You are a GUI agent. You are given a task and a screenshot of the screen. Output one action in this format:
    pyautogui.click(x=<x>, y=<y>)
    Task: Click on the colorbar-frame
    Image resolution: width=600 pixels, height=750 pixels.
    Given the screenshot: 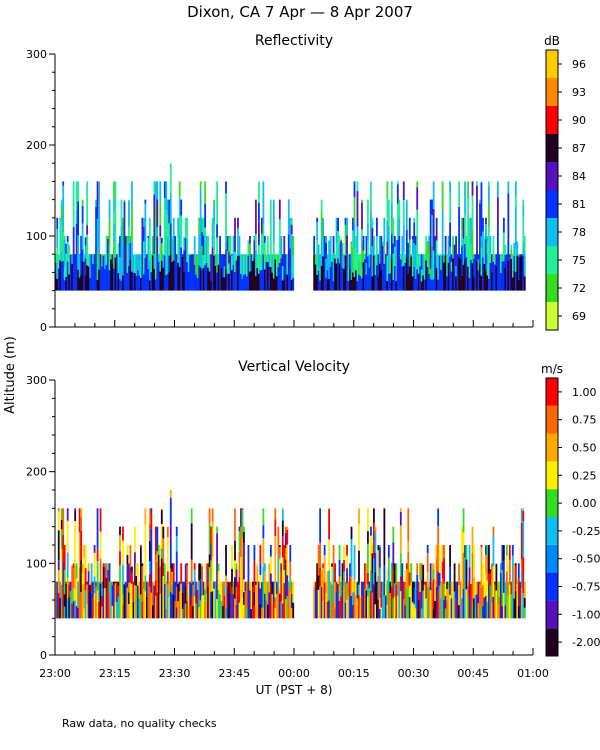 What is the action you would take?
    pyautogui.click(x=552, y=190)
    